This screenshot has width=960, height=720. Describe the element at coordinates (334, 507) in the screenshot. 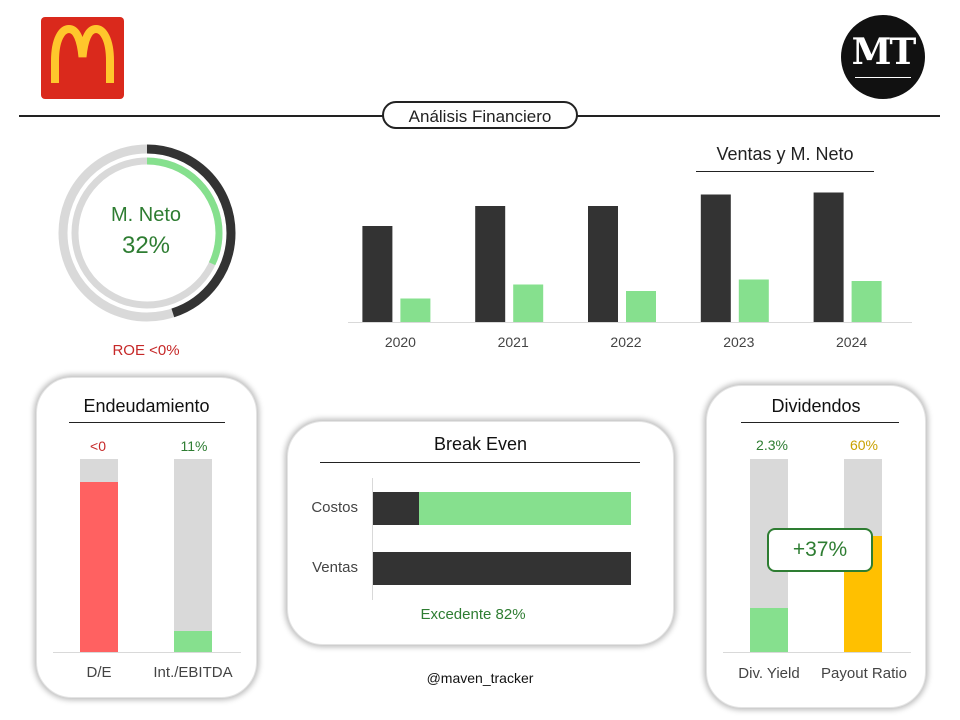

I see `costos-label: Costos` at that location.